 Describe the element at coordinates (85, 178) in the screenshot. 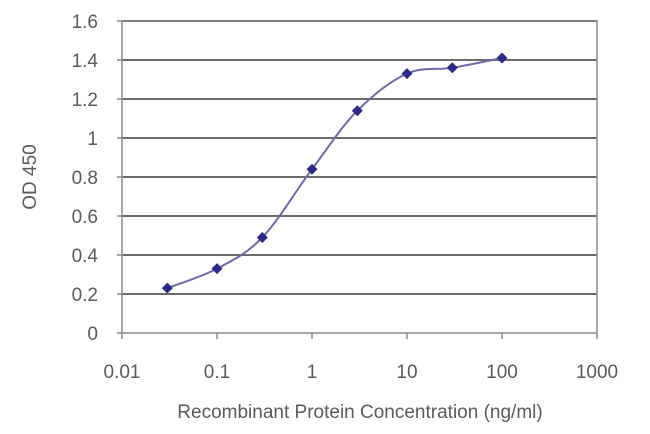

I see `y-tick-label-4: 0.8` at that location.